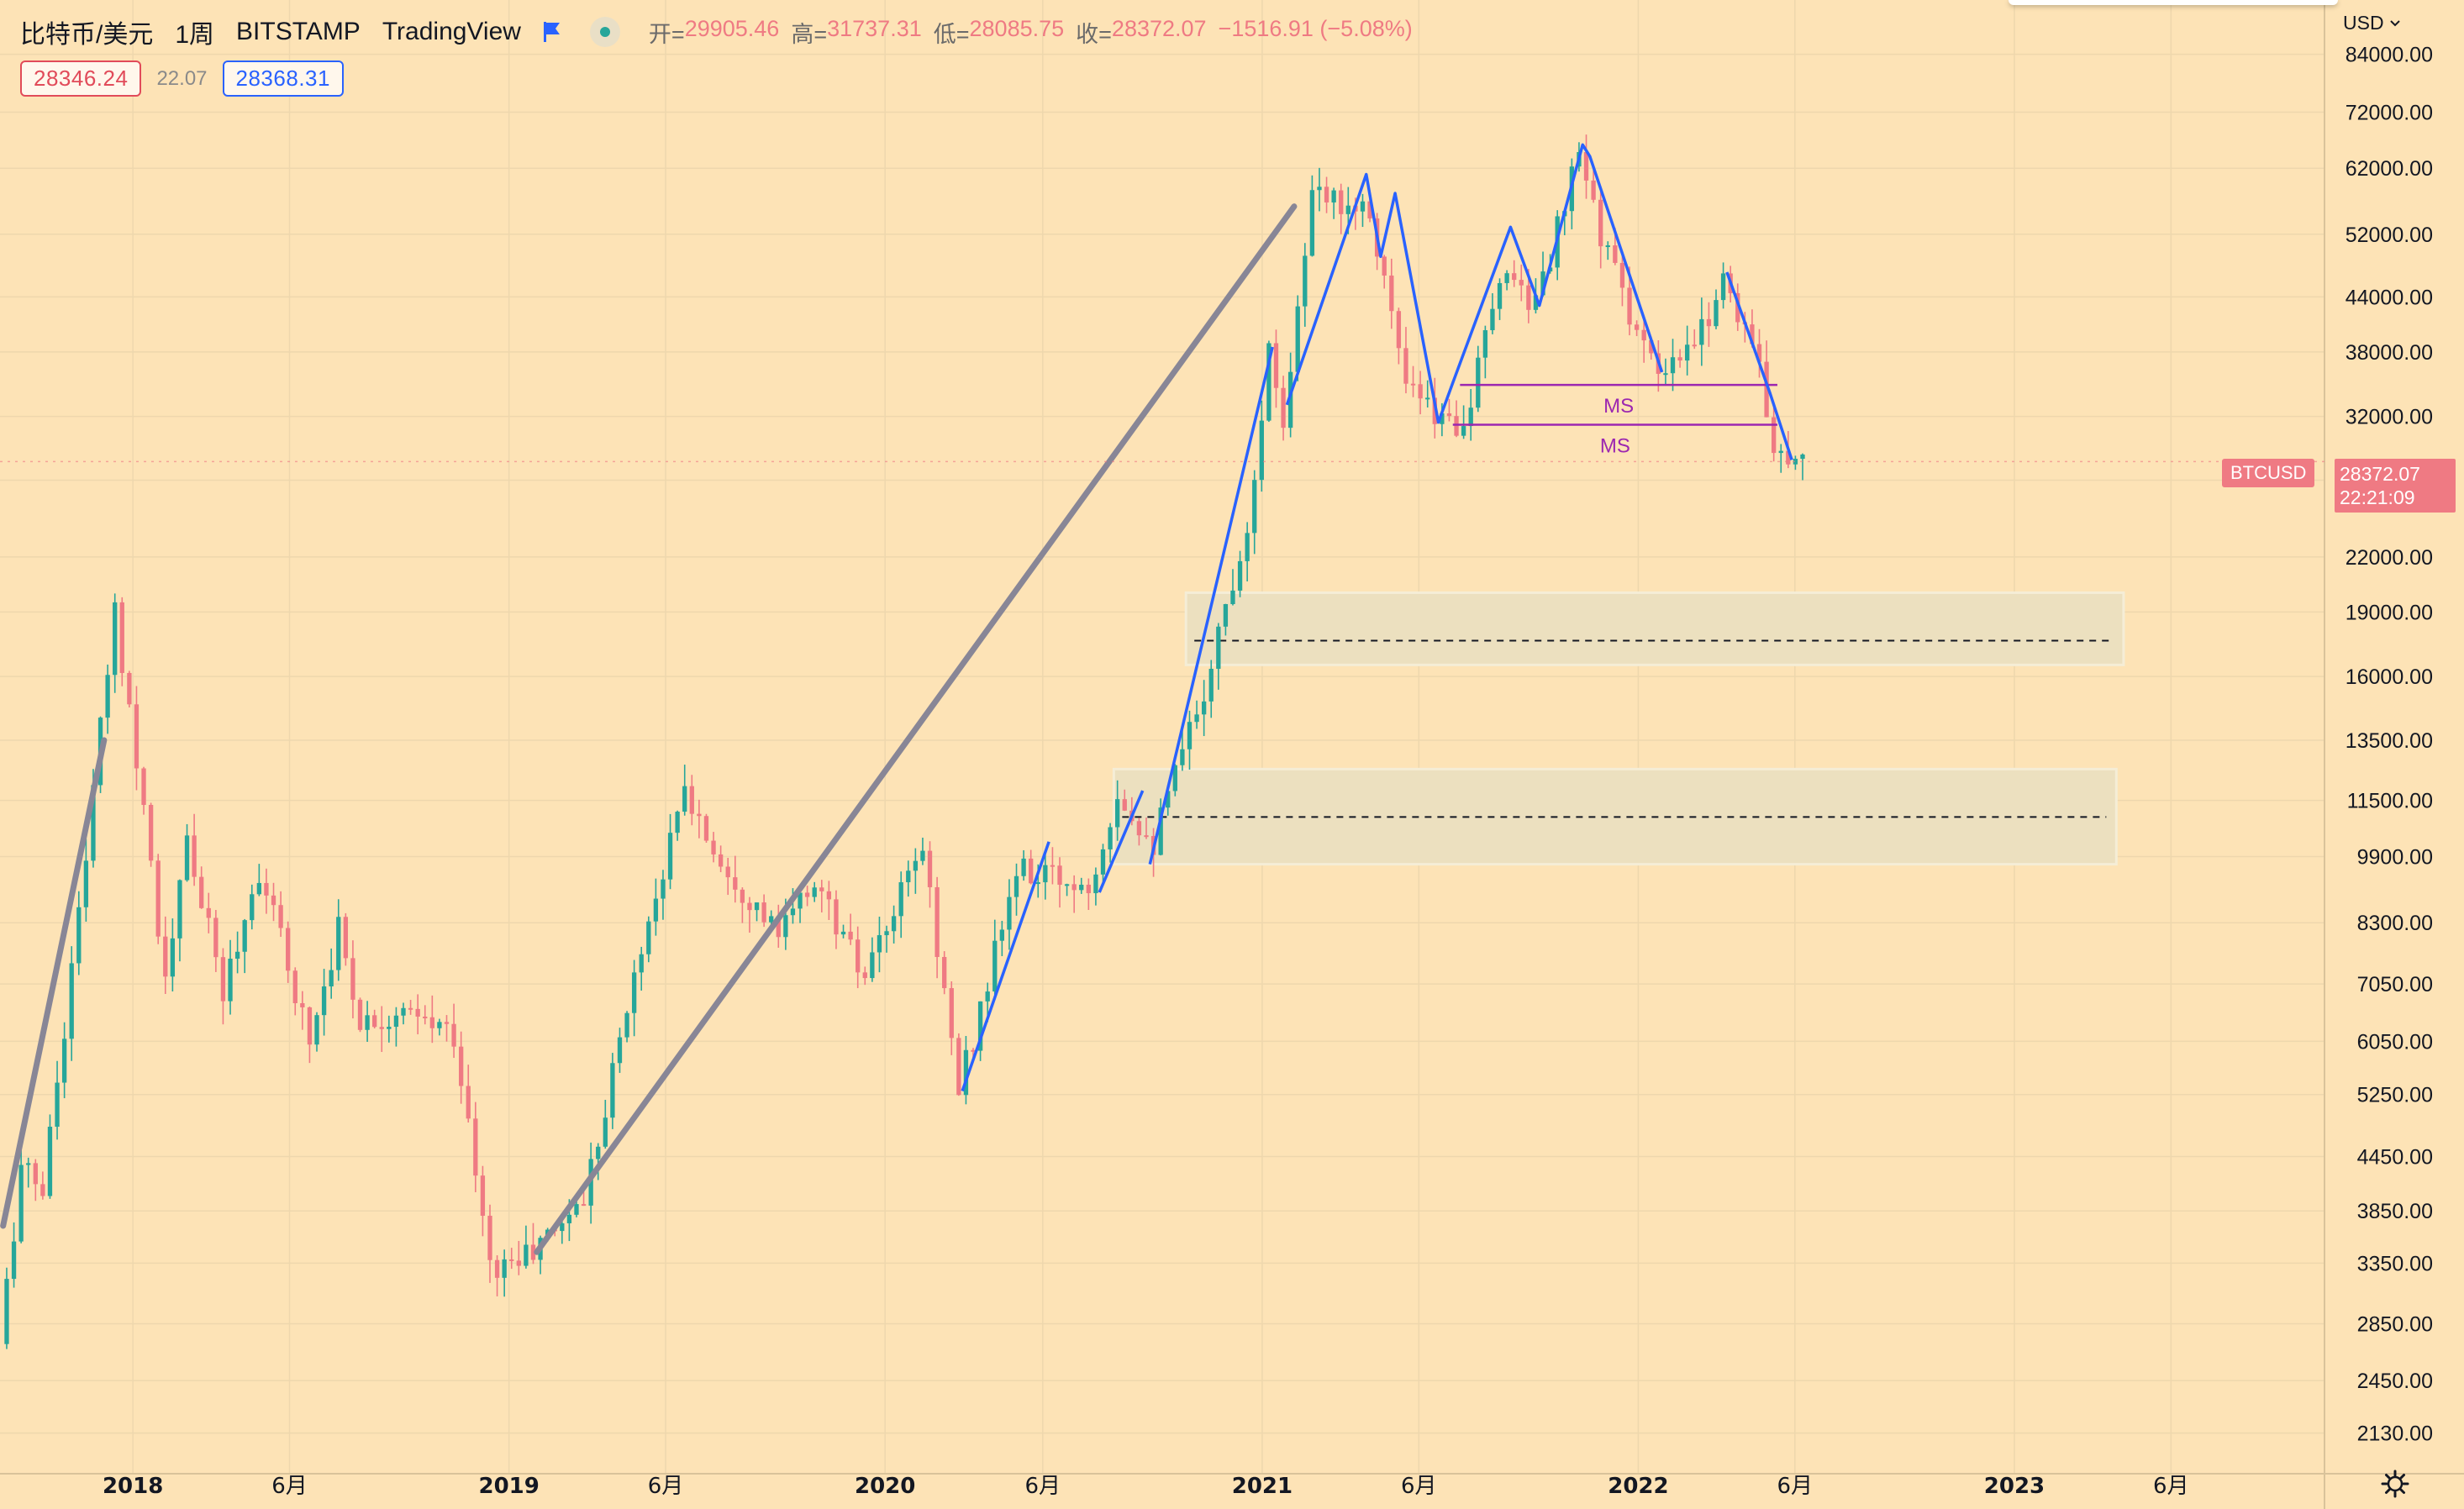 The height and width of the screenshot is (1509, 2464). What do you see at coordinates (2363, 23) in the screenshot?
I see `currency-label: USD` at bounding box center [2363, 23].